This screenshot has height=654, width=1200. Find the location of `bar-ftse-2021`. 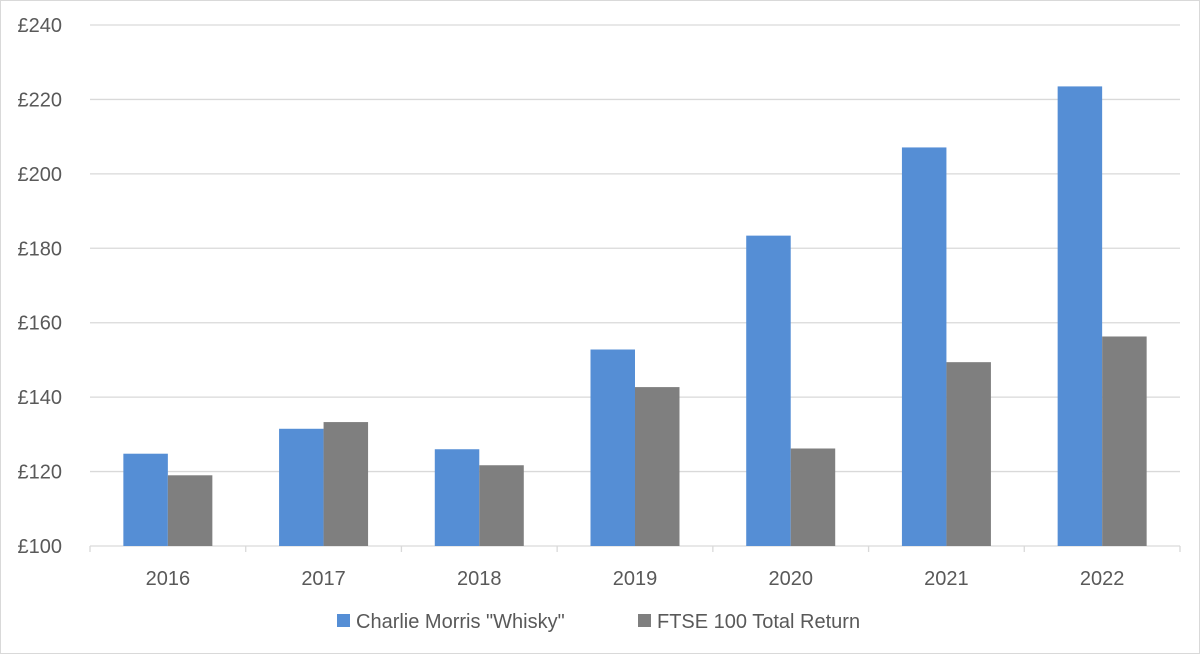

bar-ftse-2021 is located at coordinates (968, 454).